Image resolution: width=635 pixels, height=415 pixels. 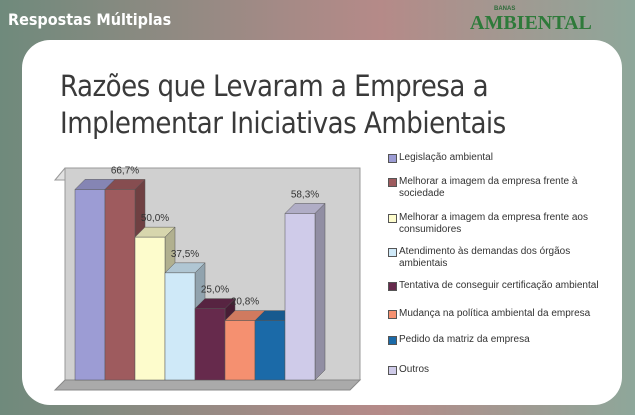 I want to click on value-label: 25,0%, so click(x=215, y=290).